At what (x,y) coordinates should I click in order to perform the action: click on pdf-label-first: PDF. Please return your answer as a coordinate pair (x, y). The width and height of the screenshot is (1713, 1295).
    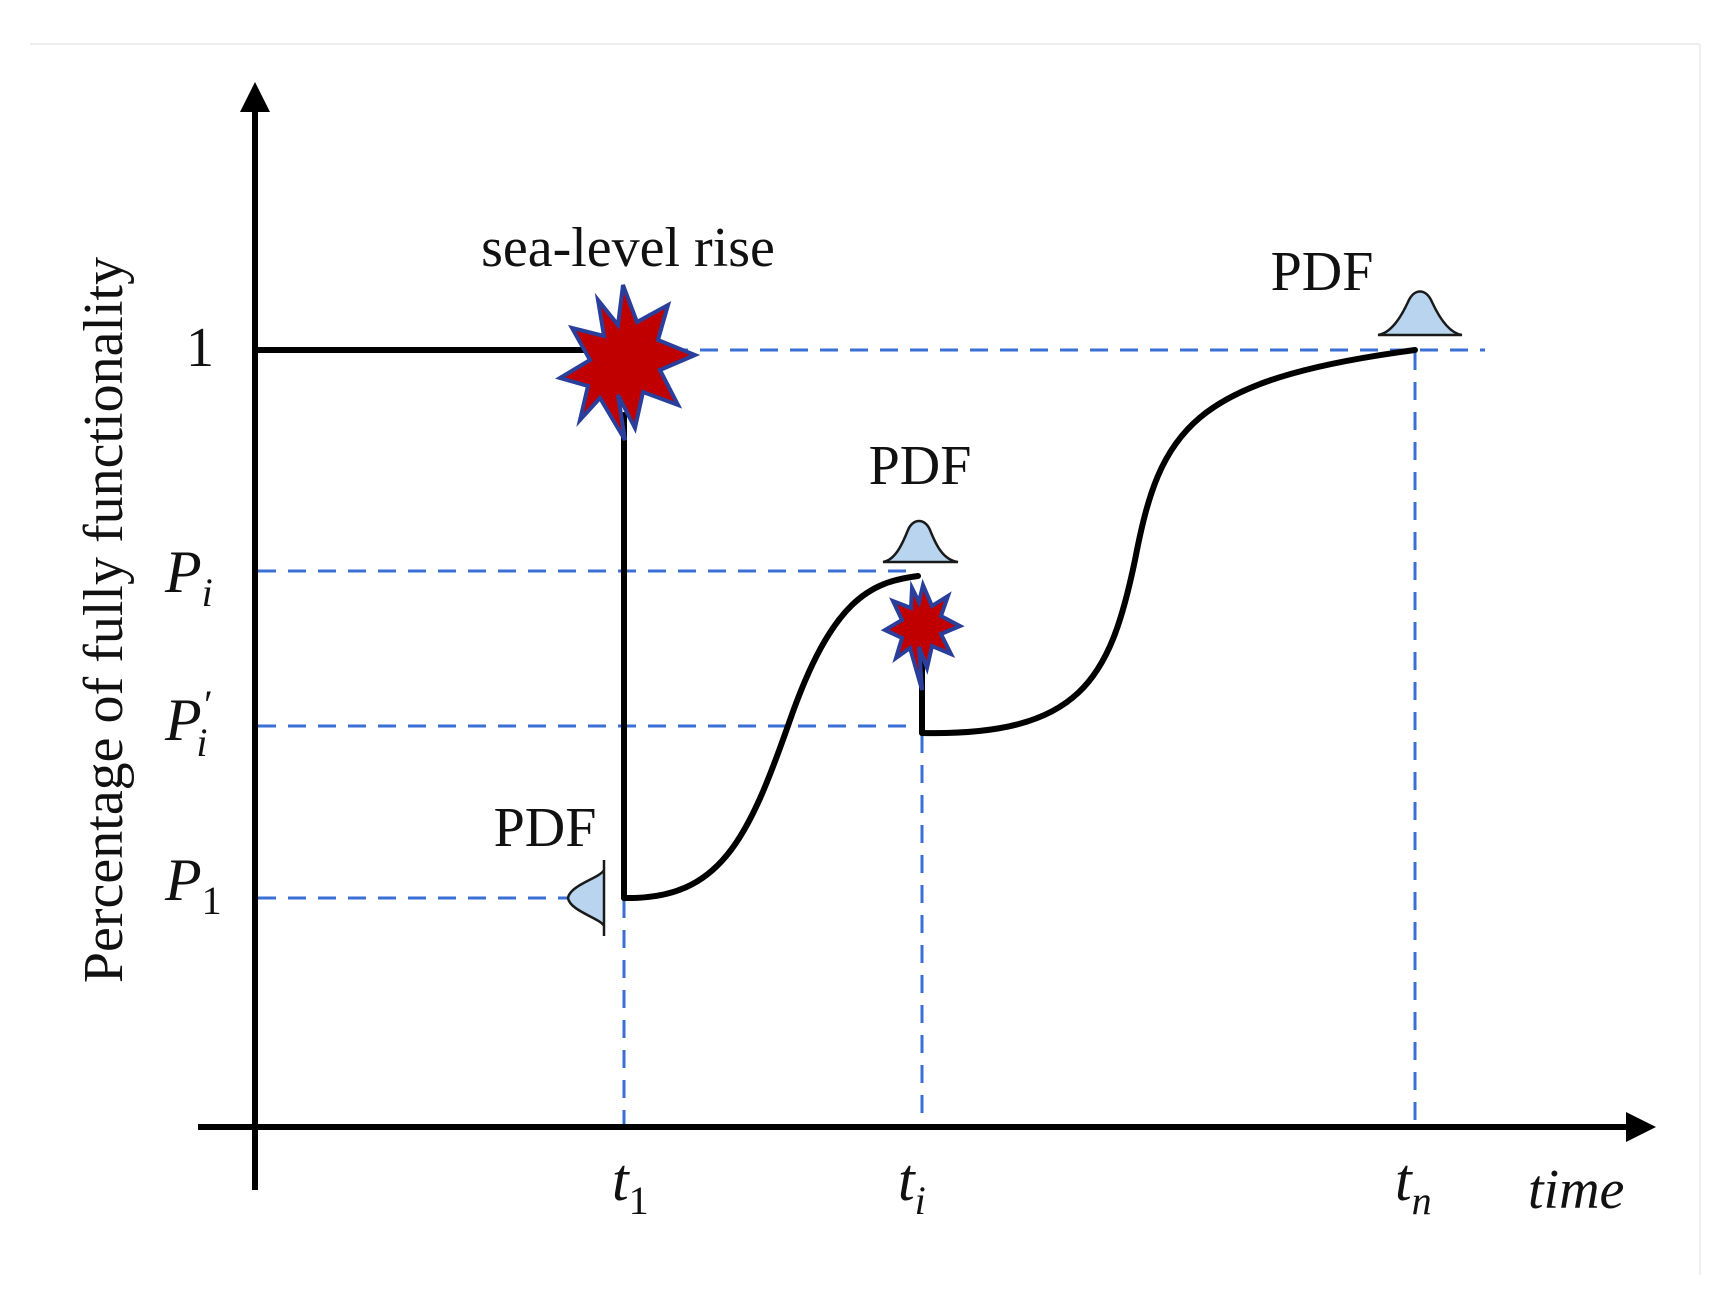
    Looking at the image, I should click on (545, 828).